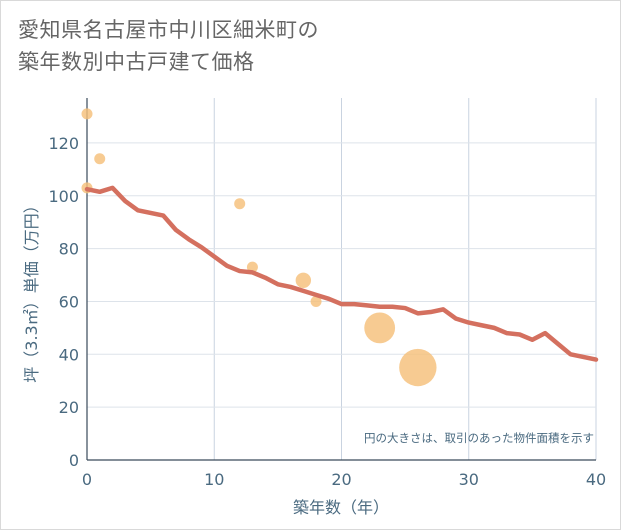 The height and width of the screenshot is (530, 621). I want to click on chart-title-line-2: 築年数別中古戸建て価格, so click(136, 62).